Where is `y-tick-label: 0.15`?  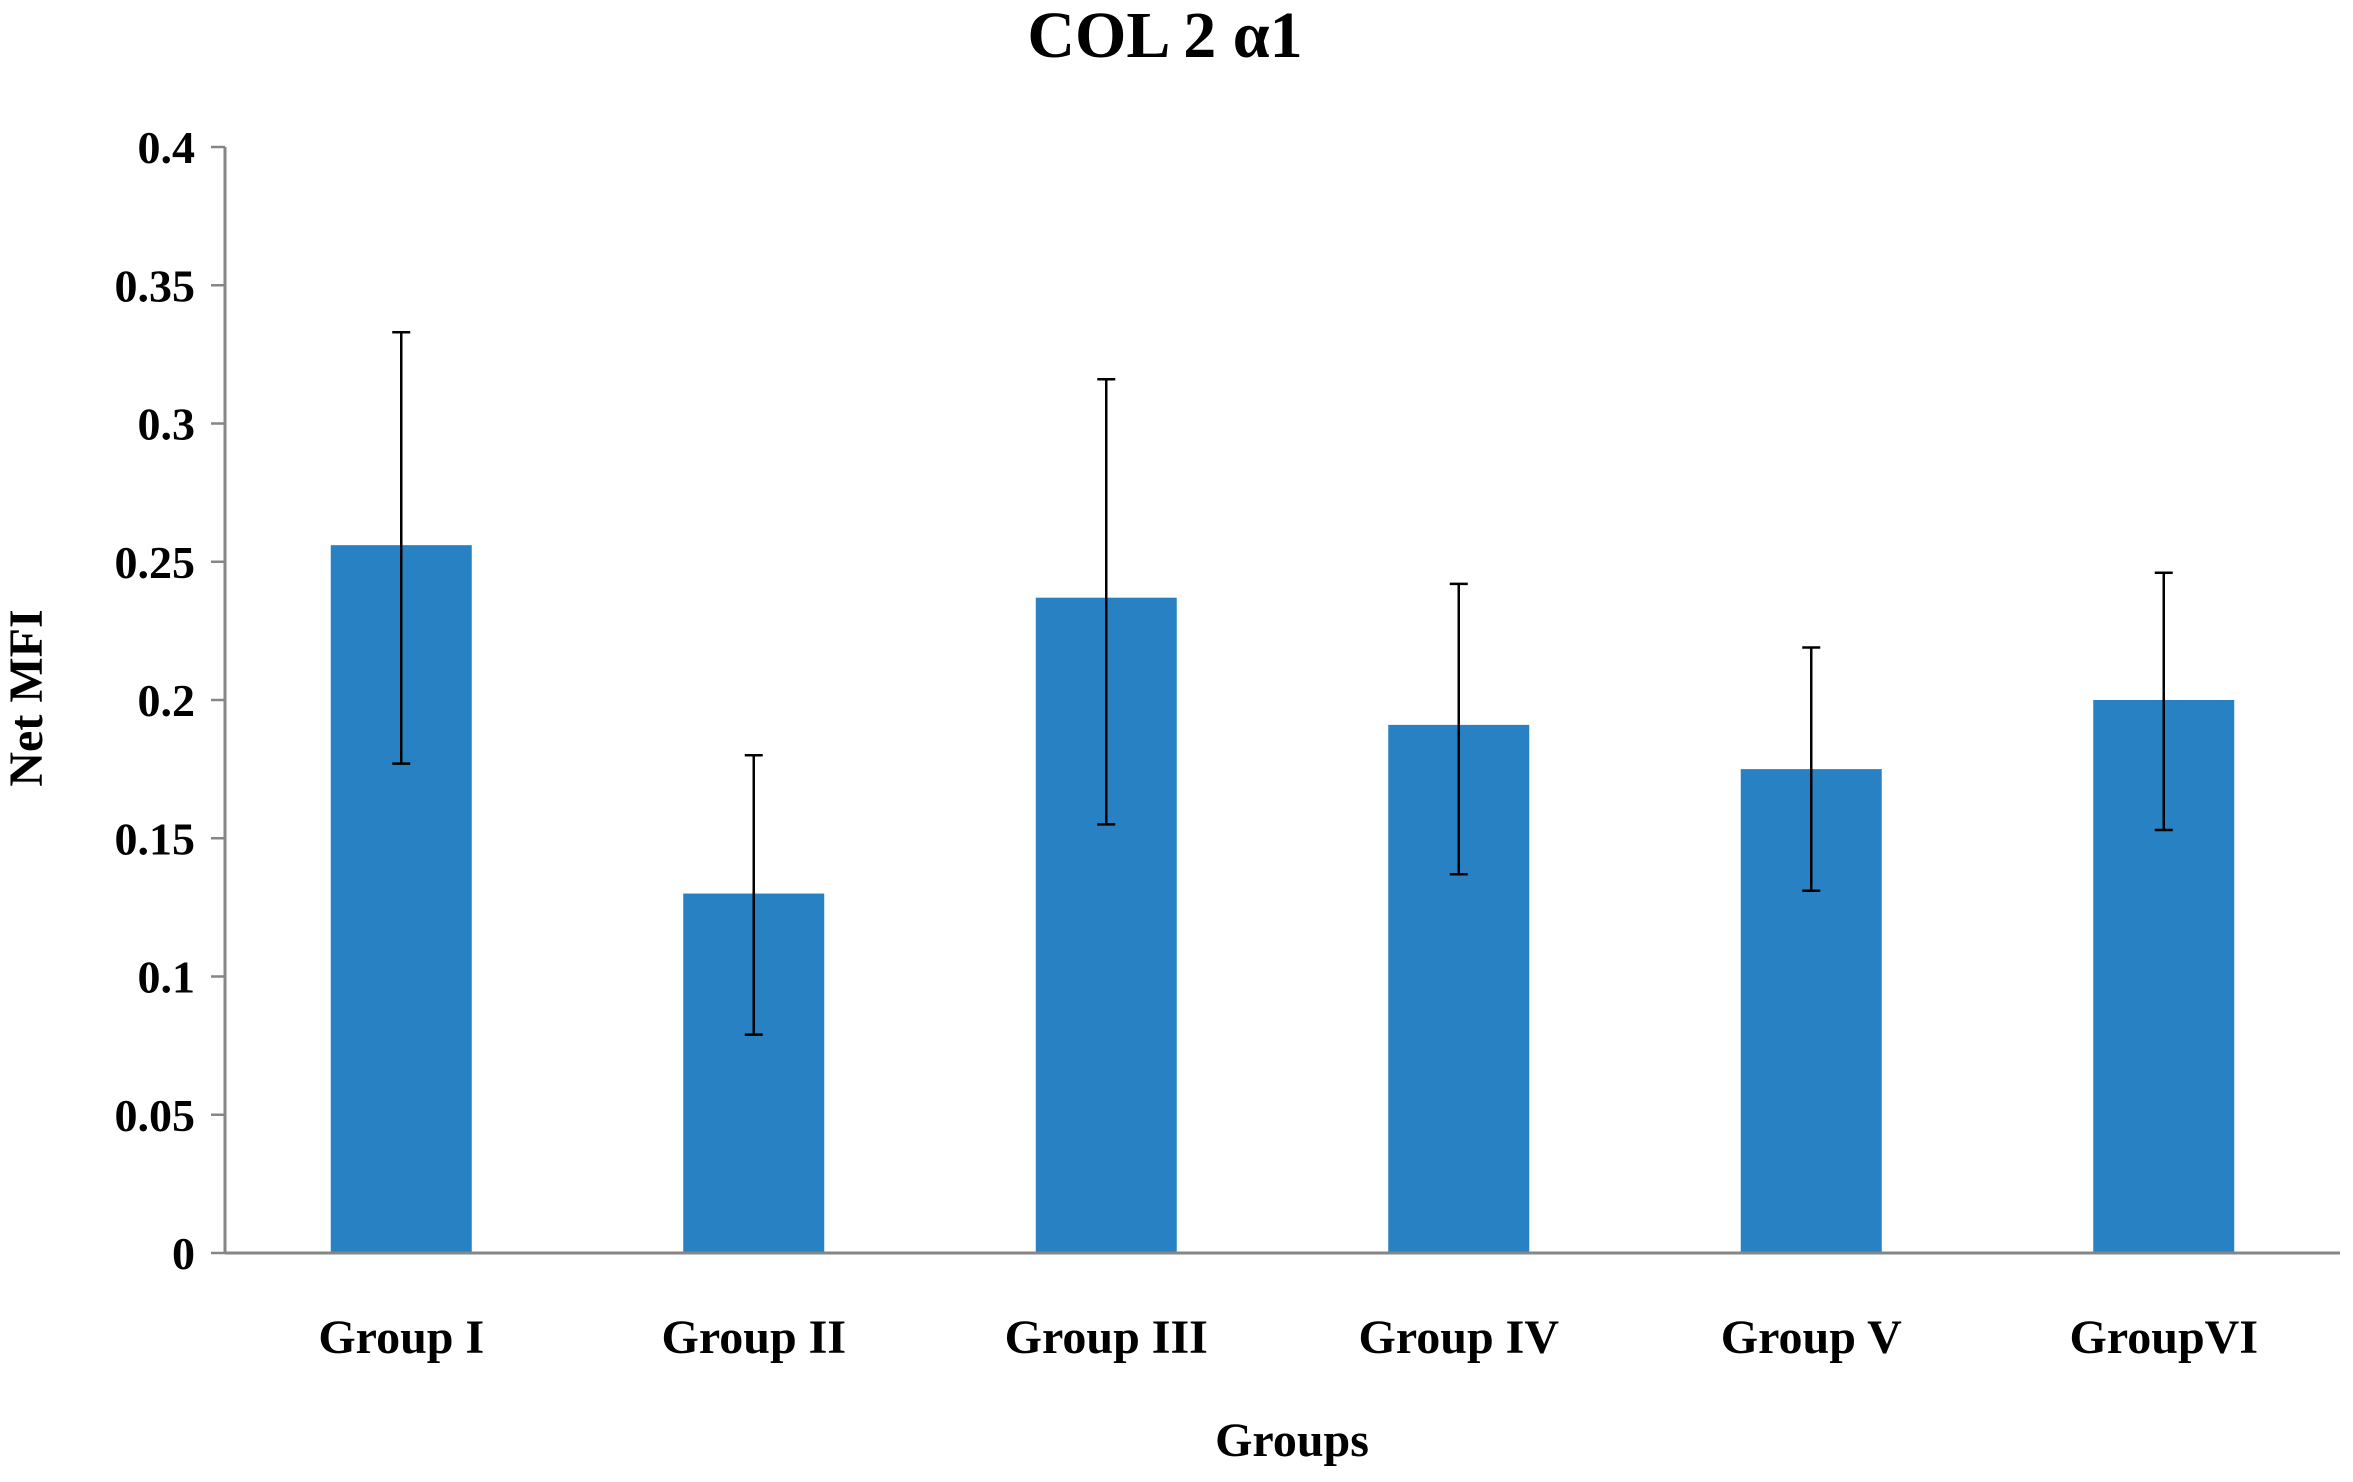 y-tick-label: 0.15 is located at coordinates (155, 838).